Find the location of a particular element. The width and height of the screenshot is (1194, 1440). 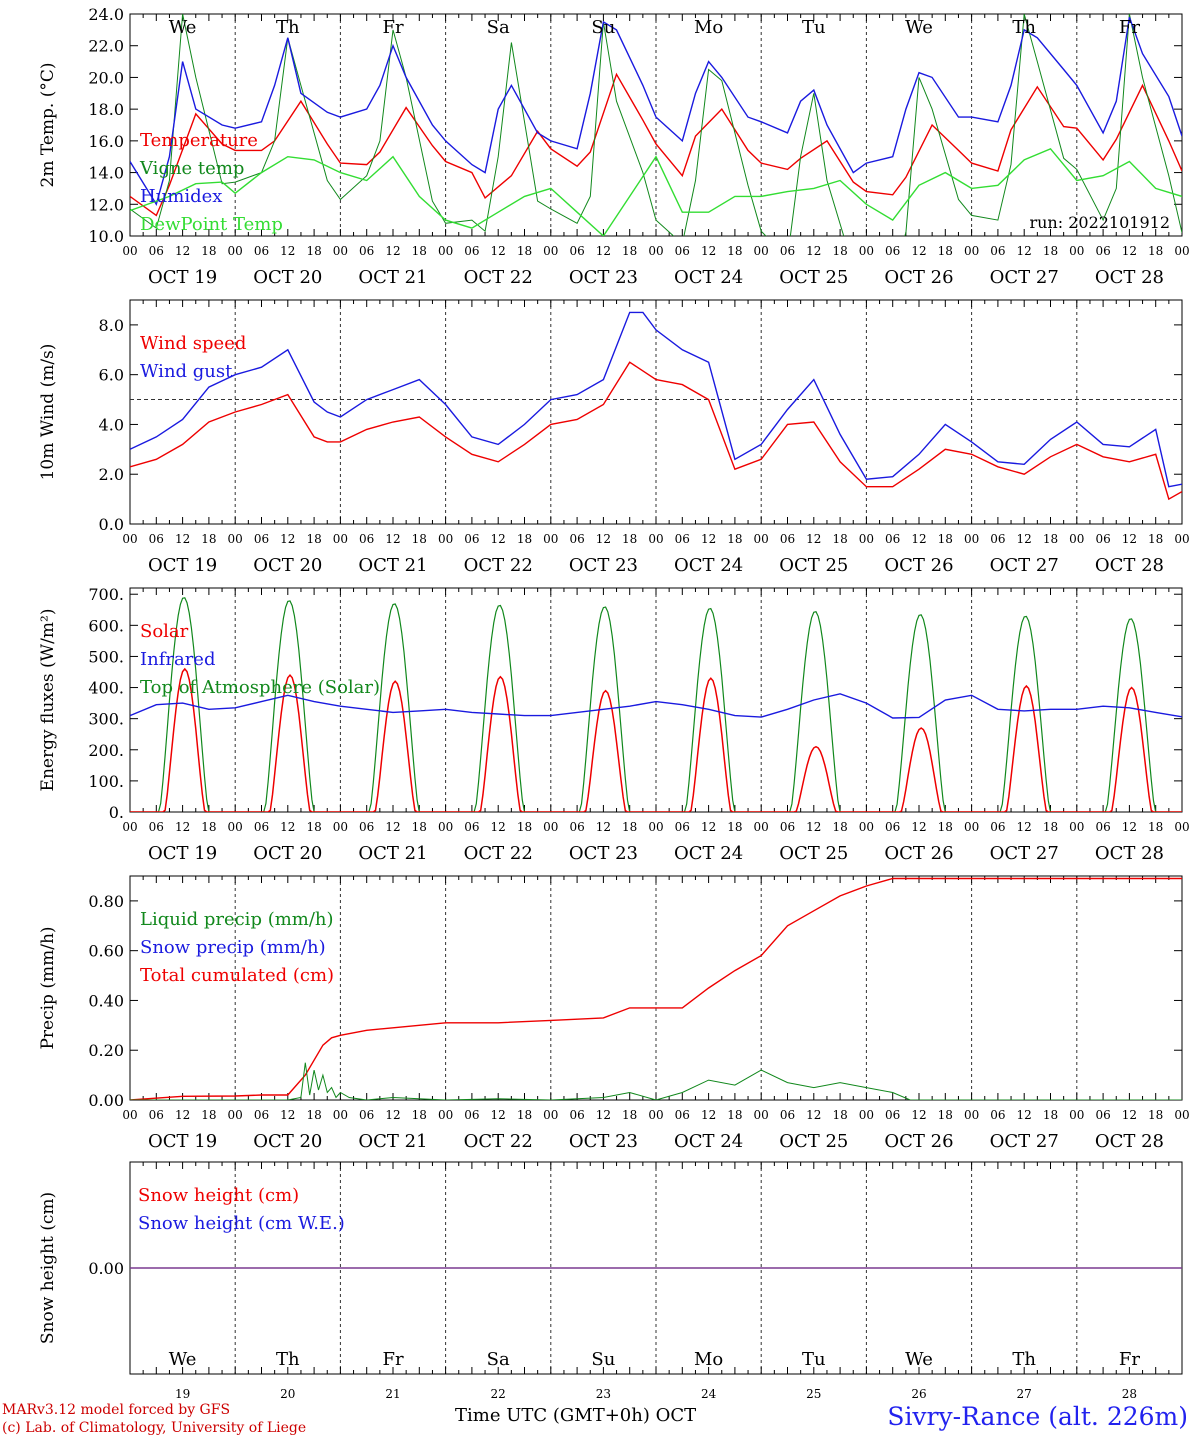

y-tick-label: 20.0 is located at coordinates (106, 77).